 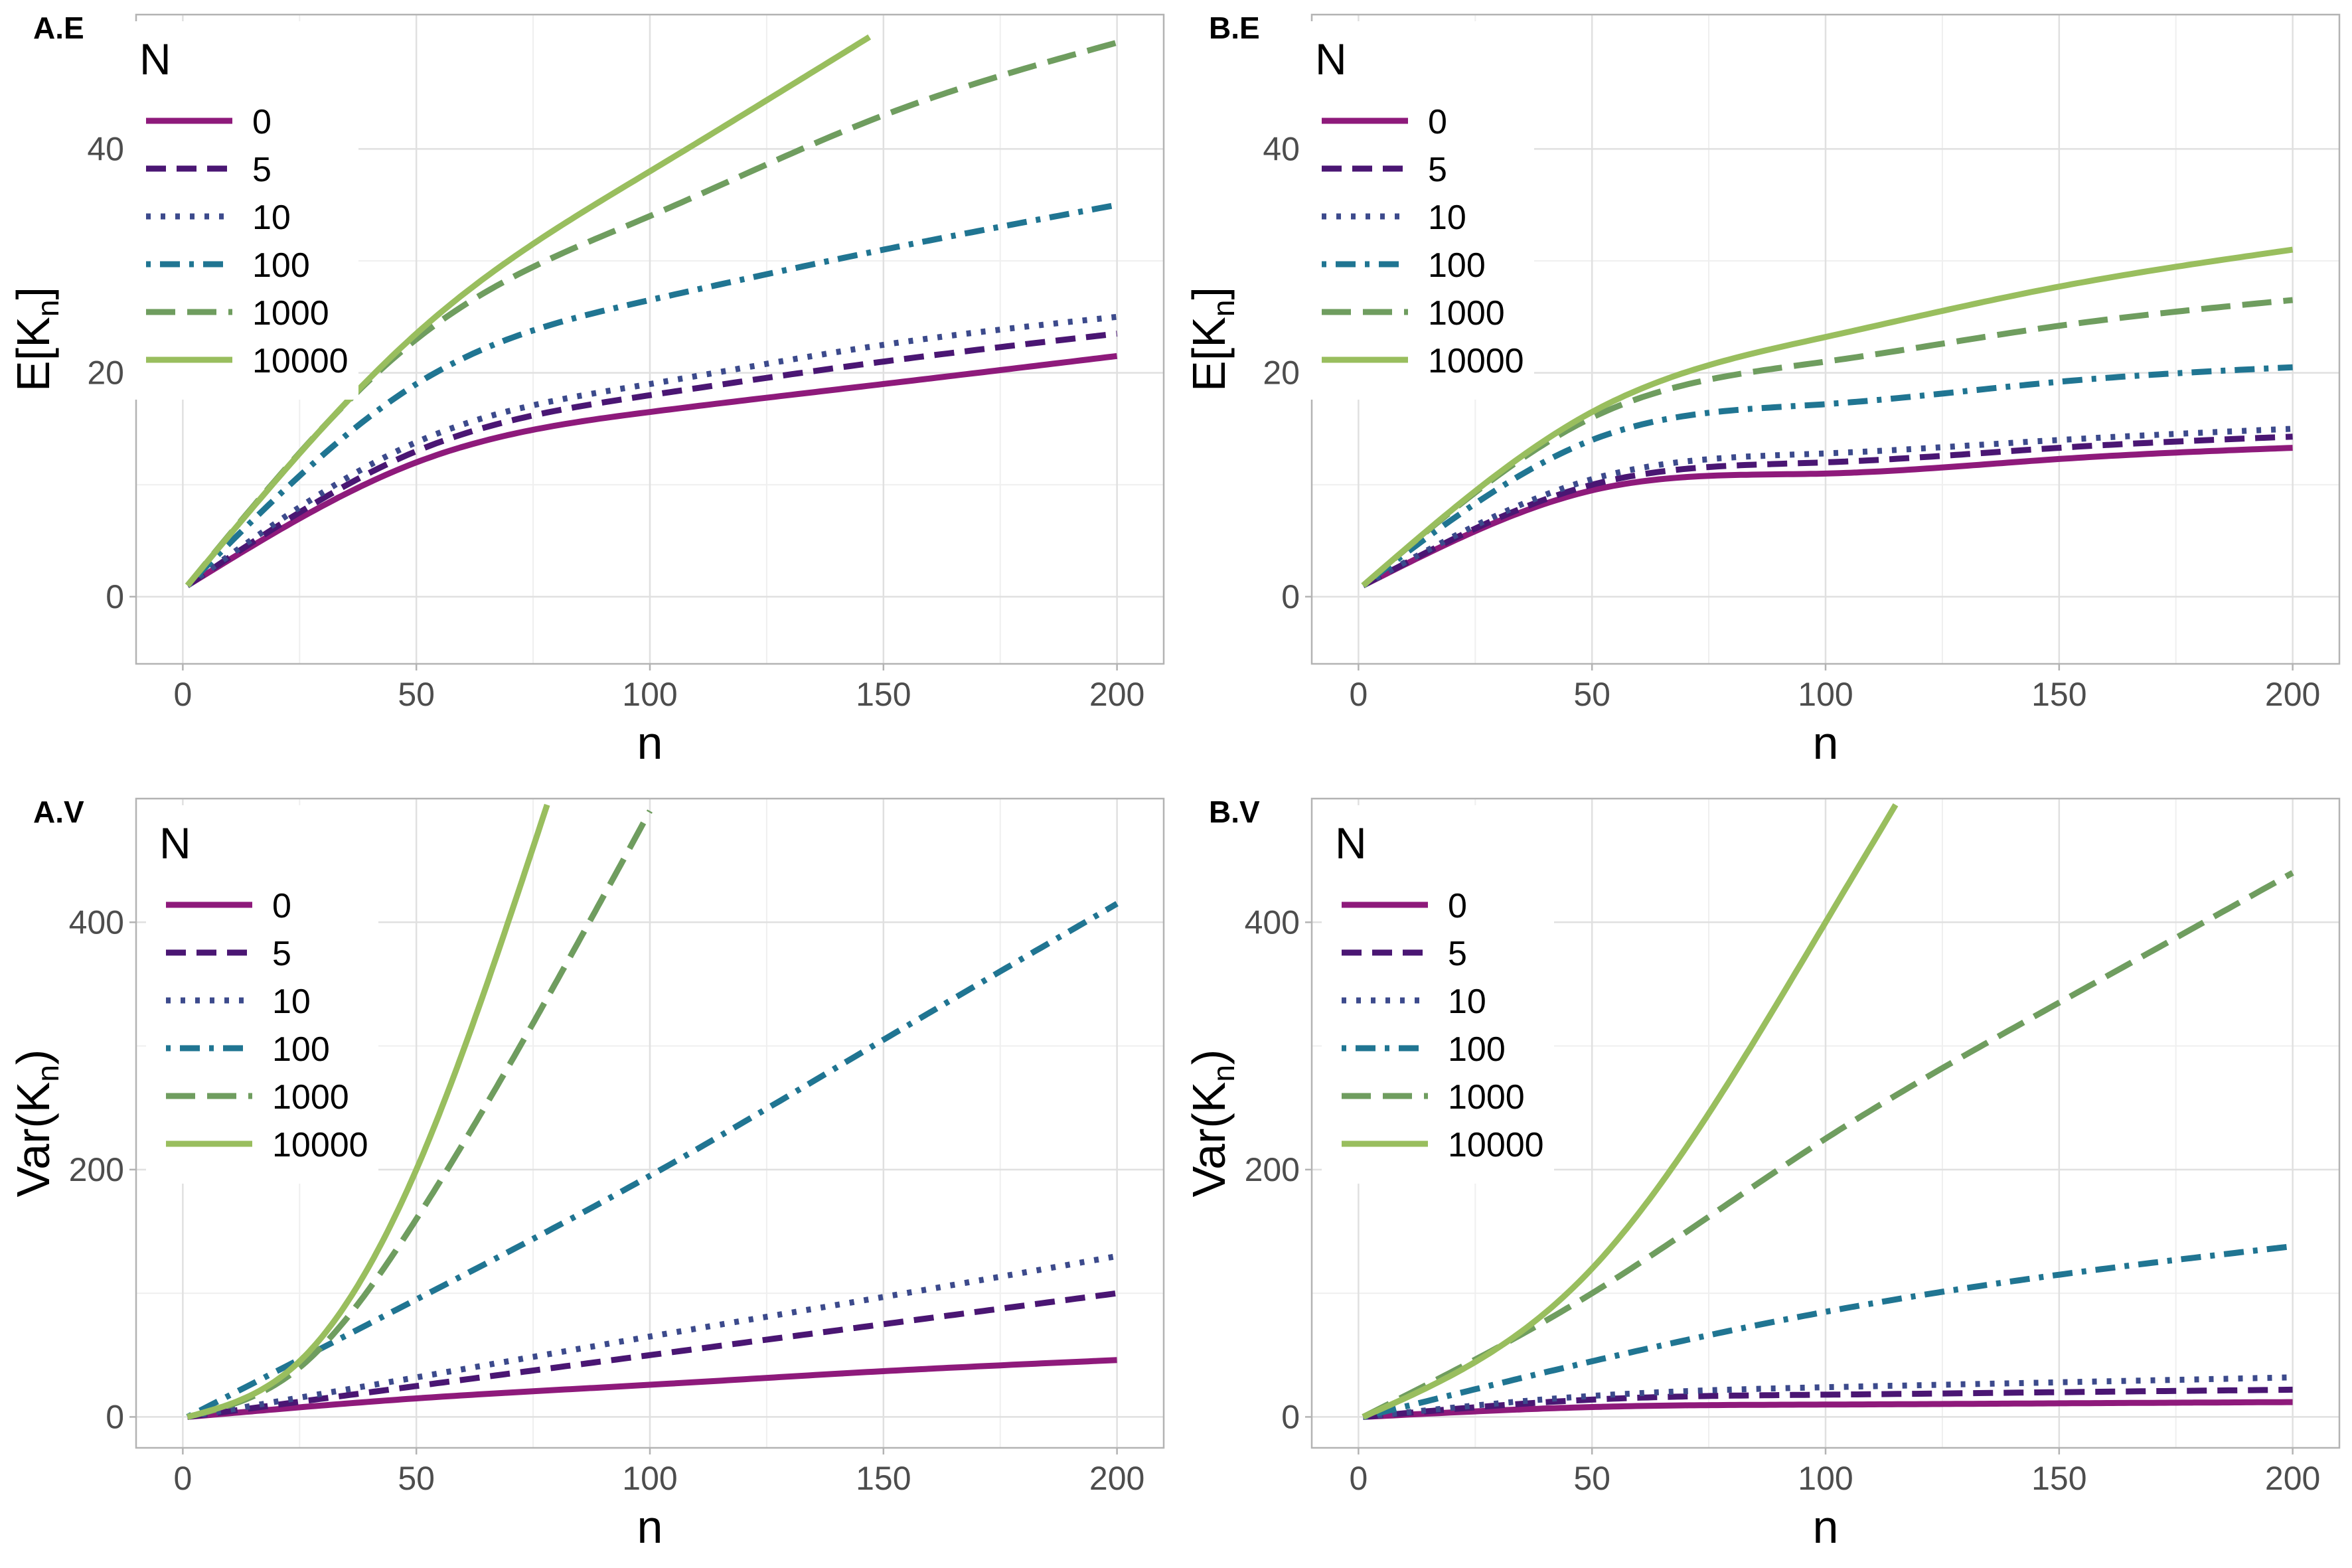 I want to click on panel-tag: A.V, so click(x=59, y=812).